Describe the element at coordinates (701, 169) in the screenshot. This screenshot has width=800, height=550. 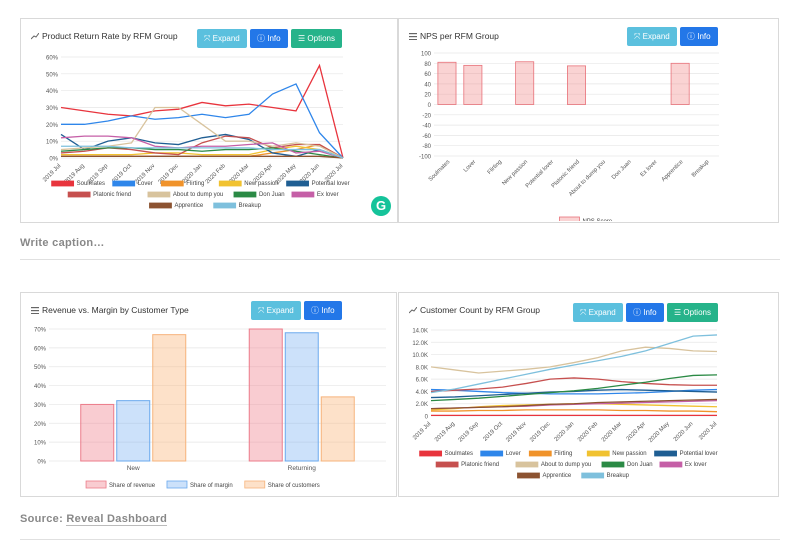
I see `x-tick-label: Breakup` at that location.